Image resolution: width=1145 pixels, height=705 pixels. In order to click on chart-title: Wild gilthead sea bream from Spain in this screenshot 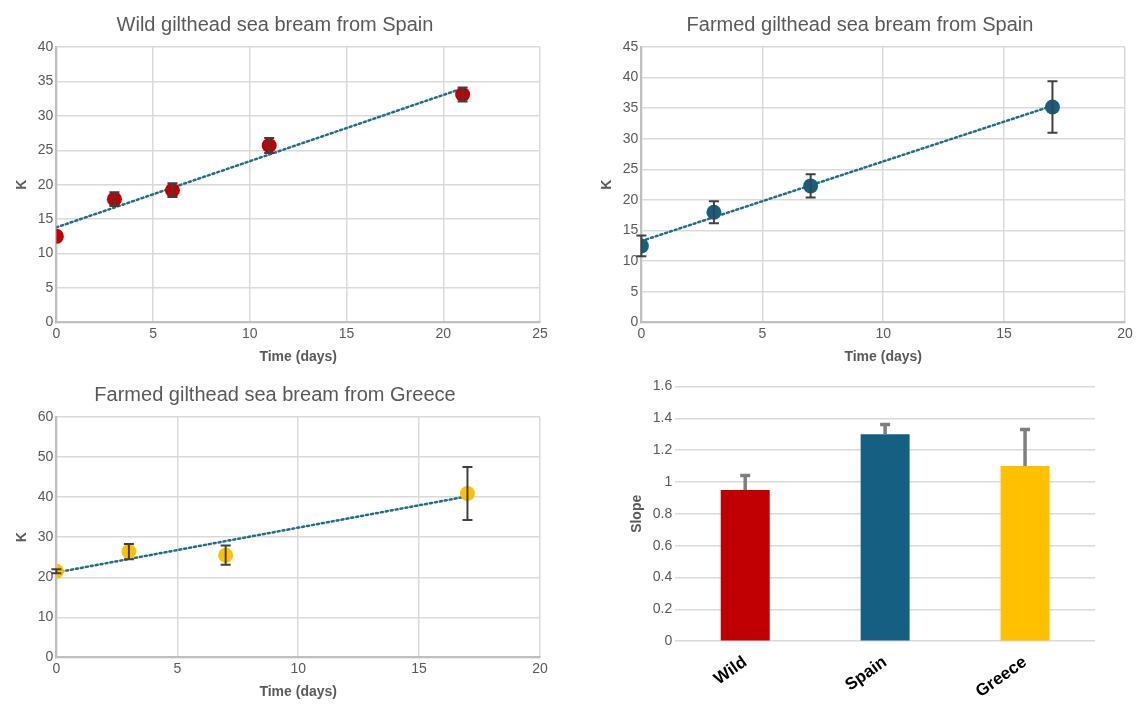, I will do `click(275, 23)`.